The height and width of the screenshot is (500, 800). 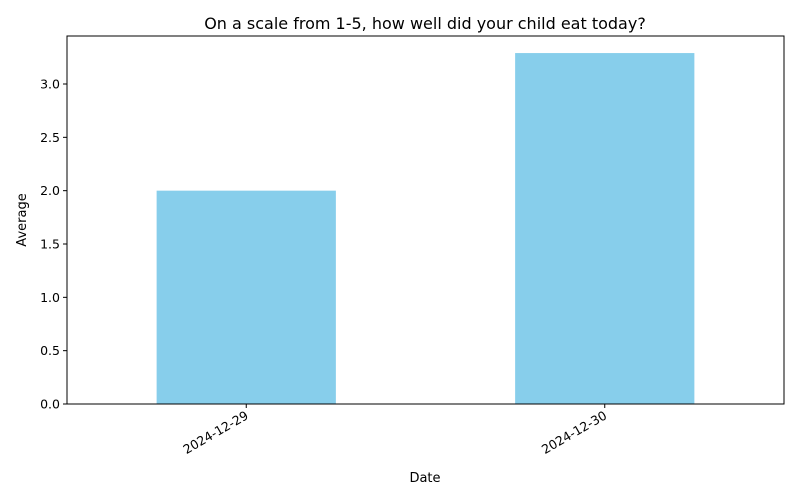 I want to click on y-tick-label: 0.0, so click(x=50, y=404).